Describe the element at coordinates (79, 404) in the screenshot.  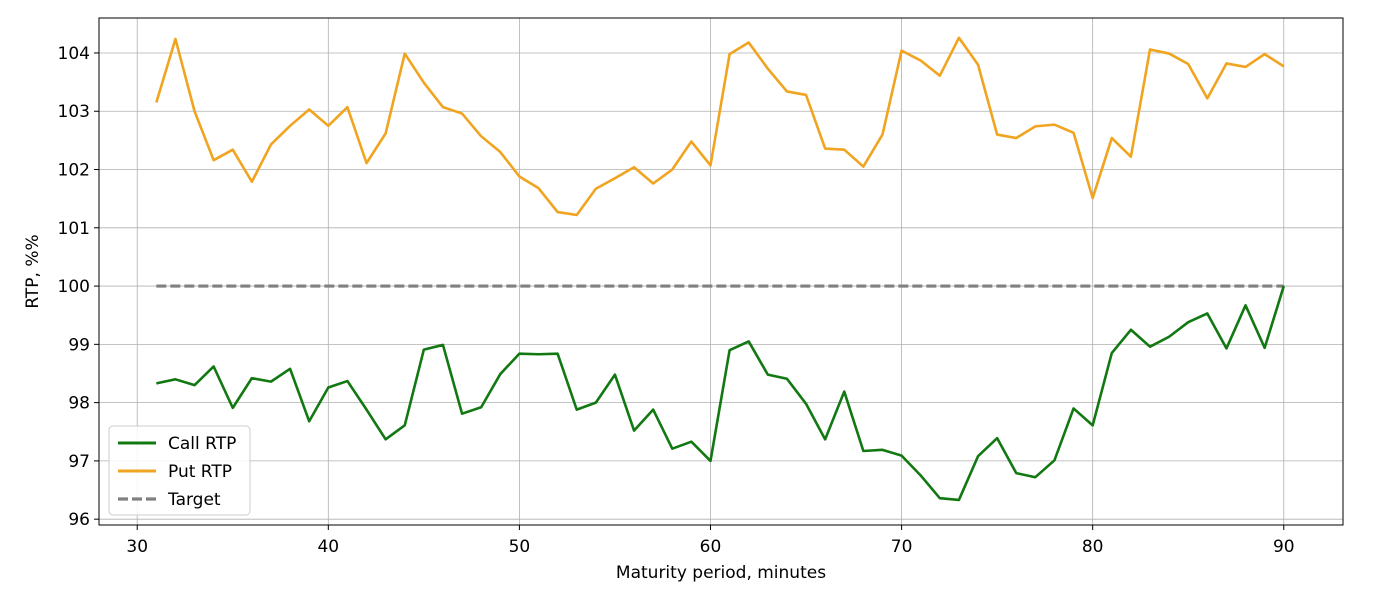
I see `y-tick-label: 98` at that location.